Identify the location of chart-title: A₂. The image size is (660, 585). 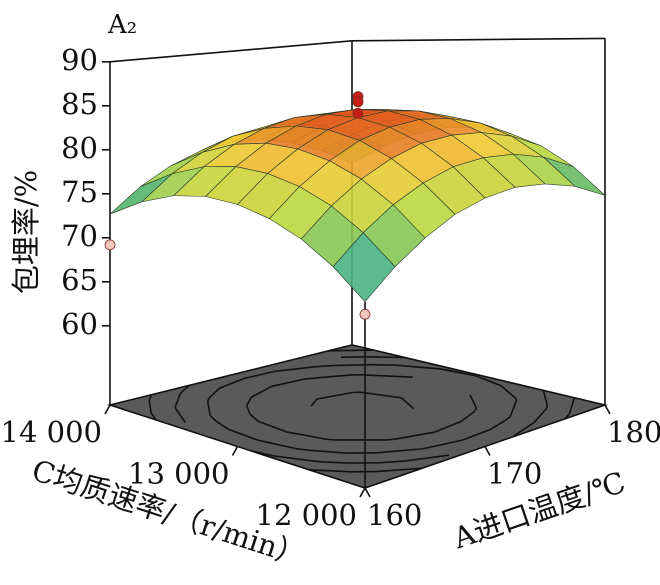
(122, 25).